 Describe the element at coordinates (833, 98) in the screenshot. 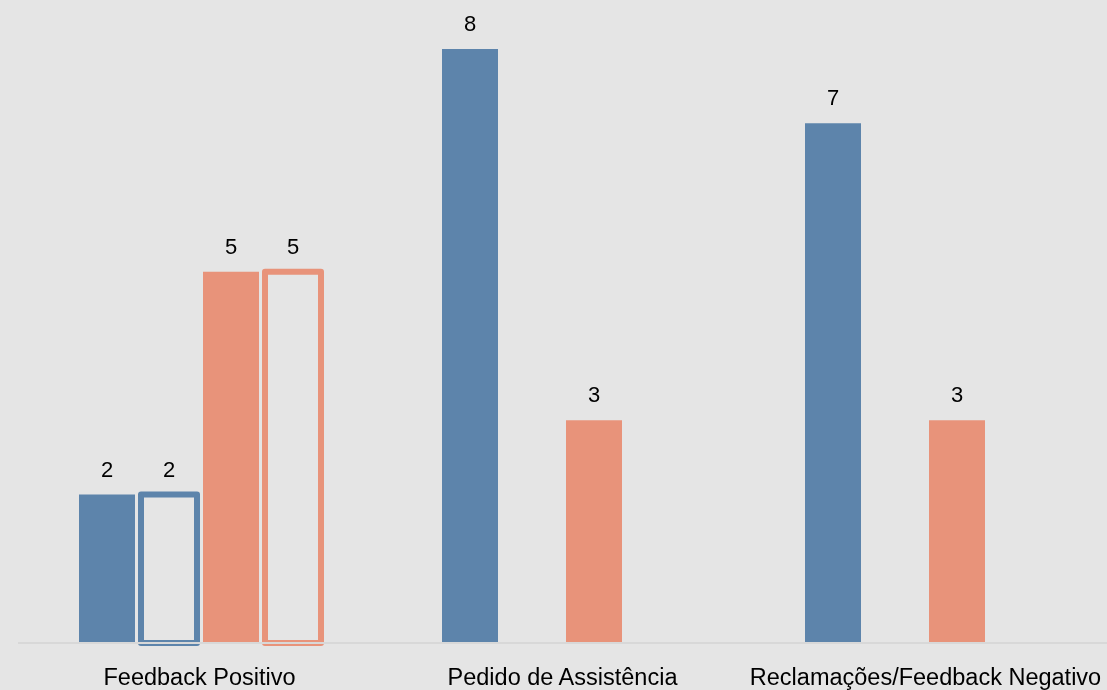

I see `data-label: 7` at that location.